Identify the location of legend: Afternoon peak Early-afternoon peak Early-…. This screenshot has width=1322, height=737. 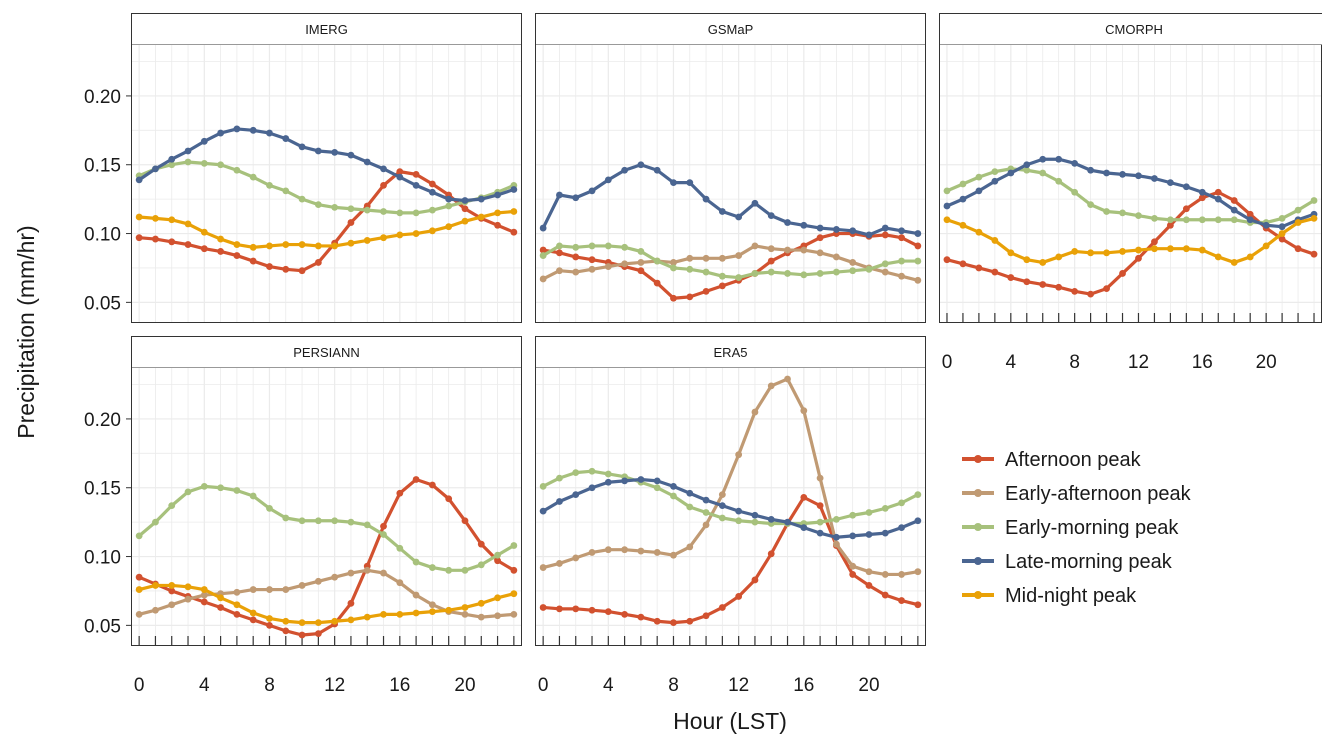
(1077, 528).